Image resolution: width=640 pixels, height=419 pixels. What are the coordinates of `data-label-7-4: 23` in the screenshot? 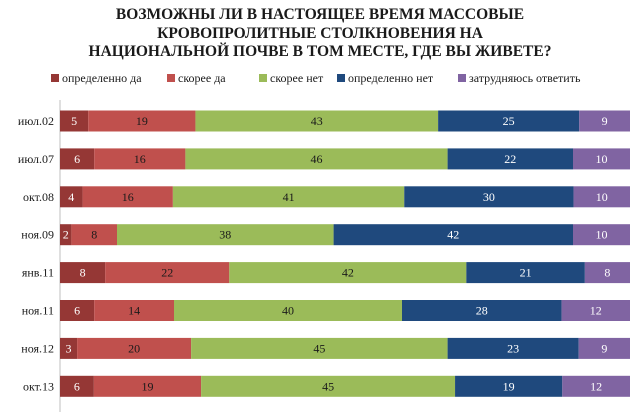 It's located at (513, 348).